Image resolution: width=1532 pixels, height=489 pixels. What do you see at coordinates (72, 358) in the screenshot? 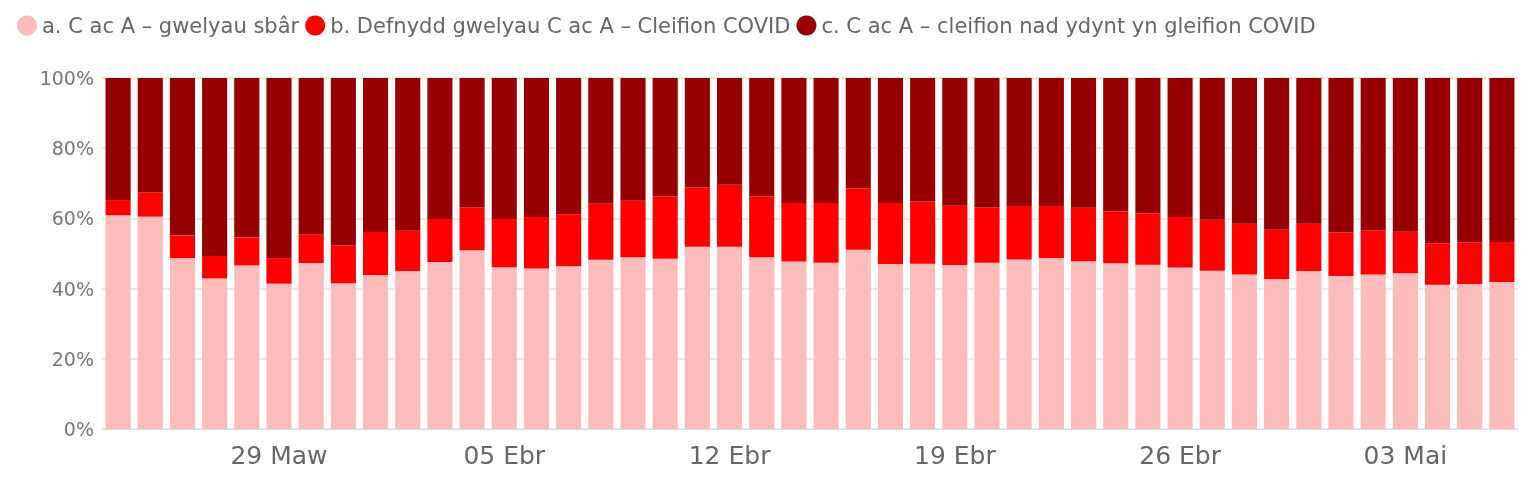
I see `y-tick-label: 20%` at bounding box center [72, 358].